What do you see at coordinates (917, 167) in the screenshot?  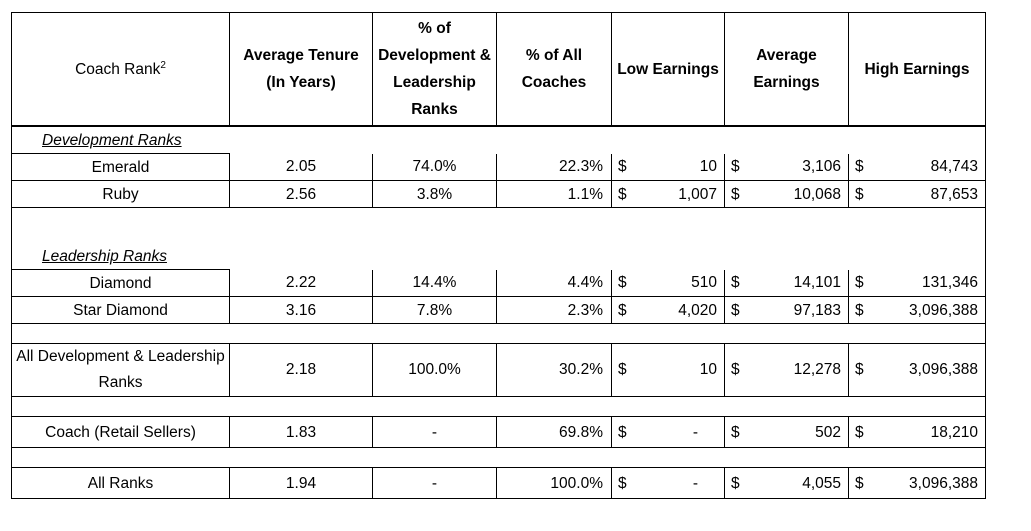 I see `high-earnings-cell: $84,743` at bounding box center [917, 167].